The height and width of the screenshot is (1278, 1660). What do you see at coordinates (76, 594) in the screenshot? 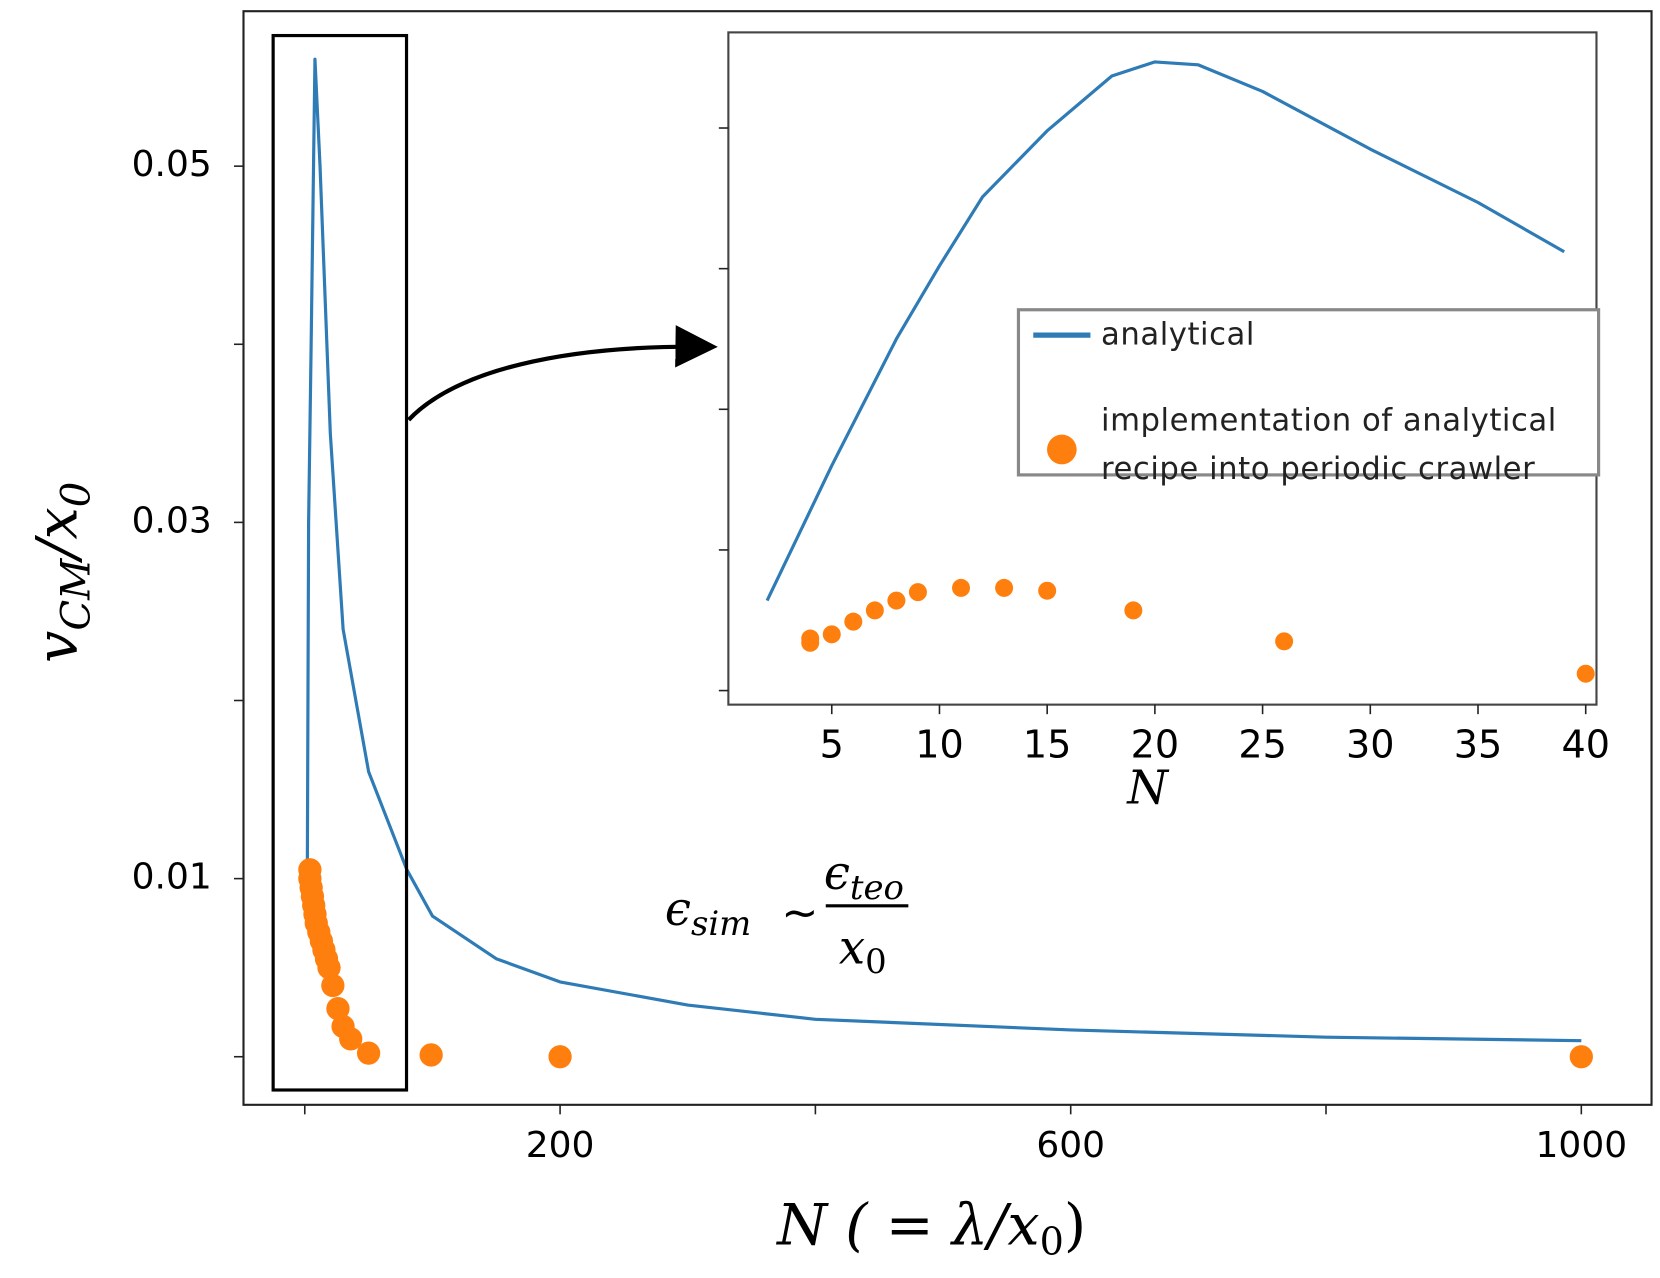
I see `y-axis-label-part: CM` at bounding box center [76, 594].